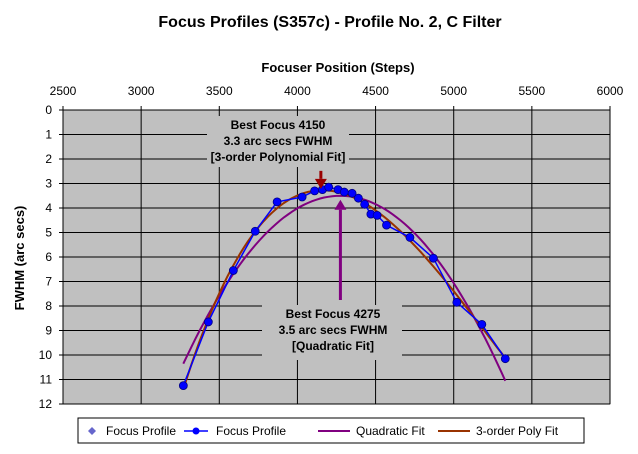 The height and width of the screenshot is (454, 638). I want to click on x-axis-label: Focuser Position (Steps), so click(337, 67).